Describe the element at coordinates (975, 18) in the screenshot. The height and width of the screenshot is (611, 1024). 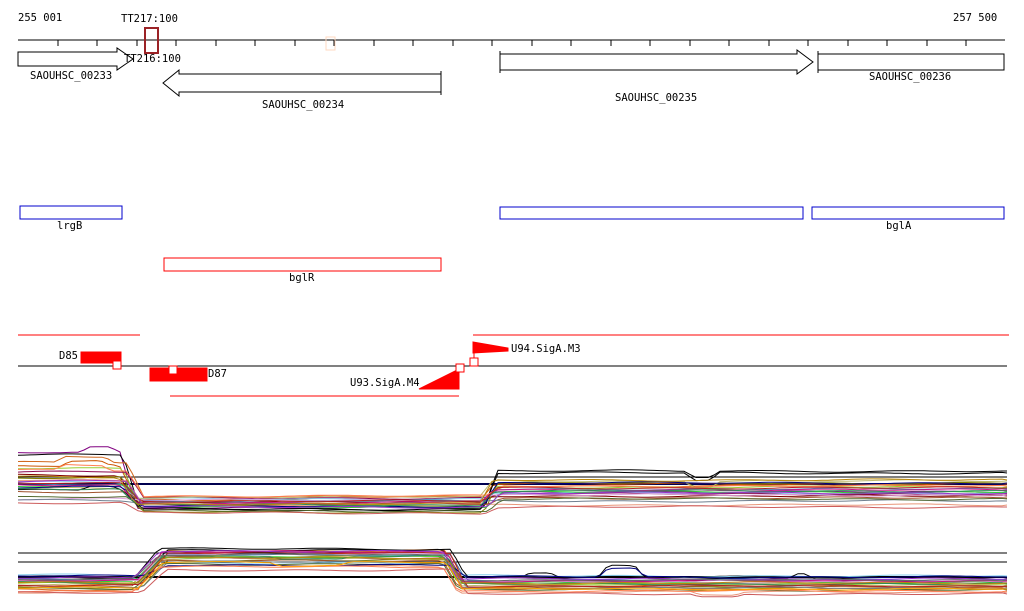
I see `ruler-end-coordinate: 257 500` at that location.